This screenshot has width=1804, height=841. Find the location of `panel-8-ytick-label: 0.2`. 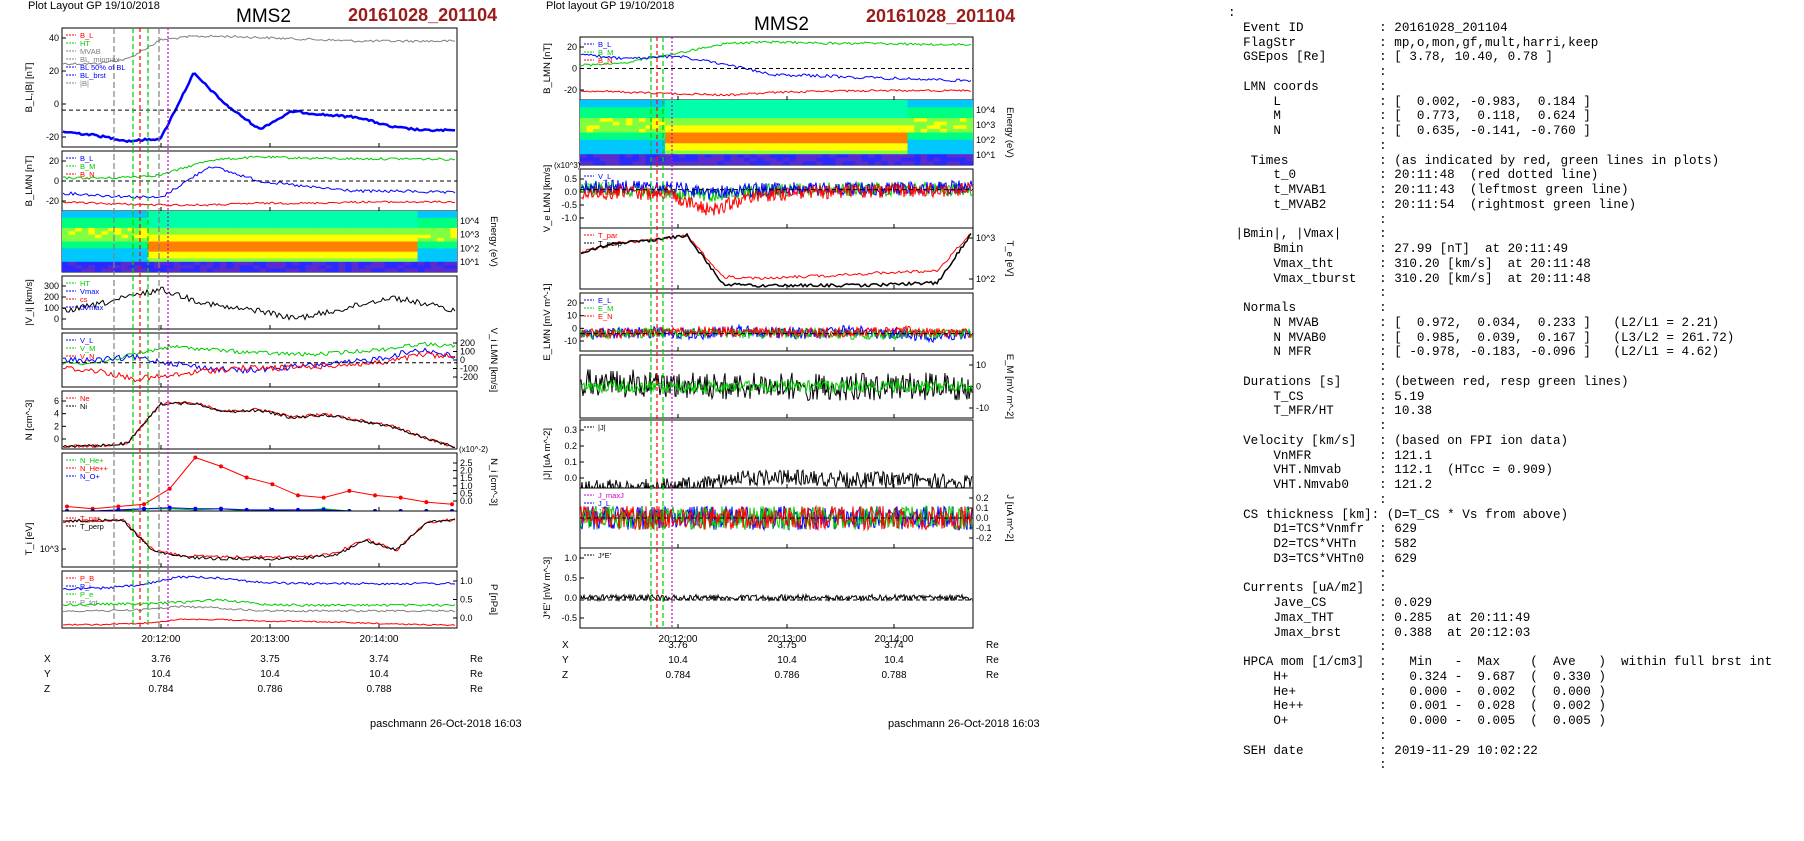

panel-8-ytick-label: 0.2 is located at coordinates (982, 498).